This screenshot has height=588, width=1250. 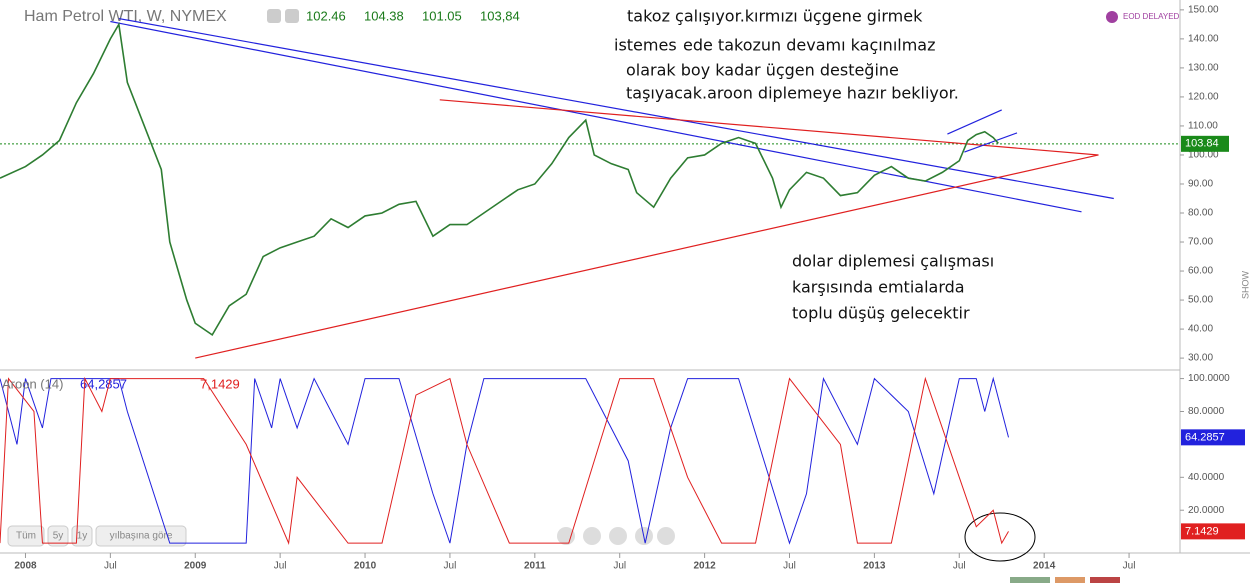 What do you see at coordinates (292, 16) in the screenshot?
I see `close-icon` at bounding box center [292, 16].